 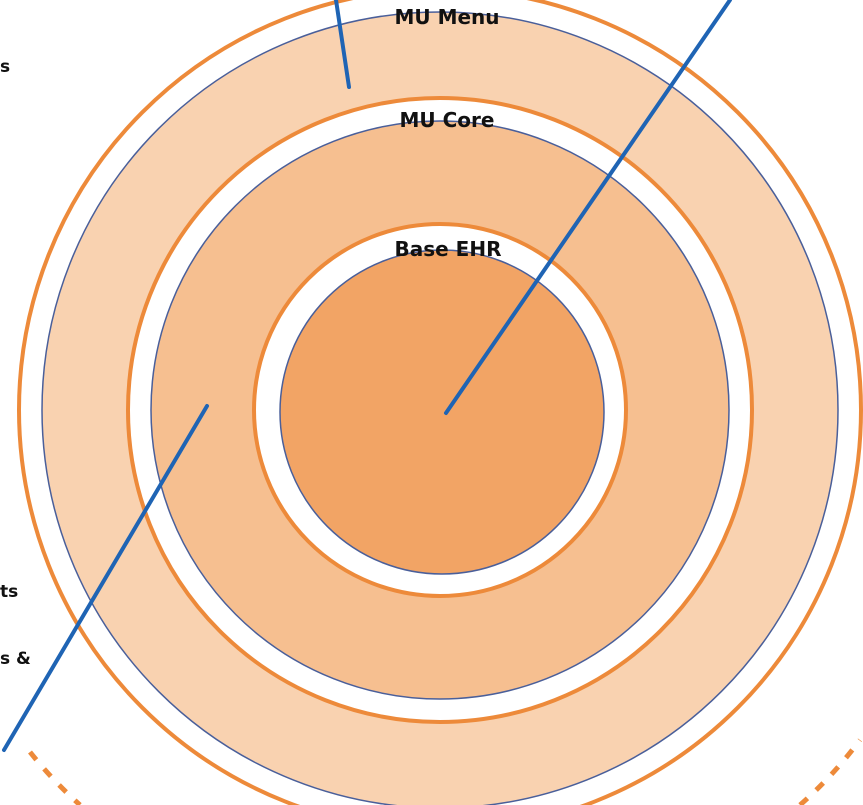 I want to click on base-ehr-label: Base EHR, so click(x=448, y=249).